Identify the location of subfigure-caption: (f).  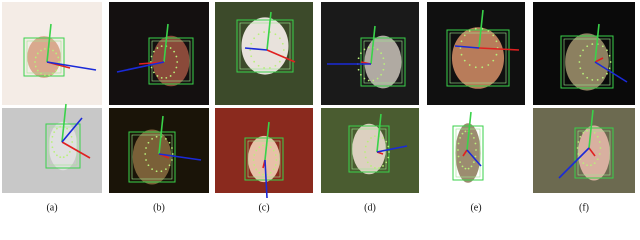
(584, 207).